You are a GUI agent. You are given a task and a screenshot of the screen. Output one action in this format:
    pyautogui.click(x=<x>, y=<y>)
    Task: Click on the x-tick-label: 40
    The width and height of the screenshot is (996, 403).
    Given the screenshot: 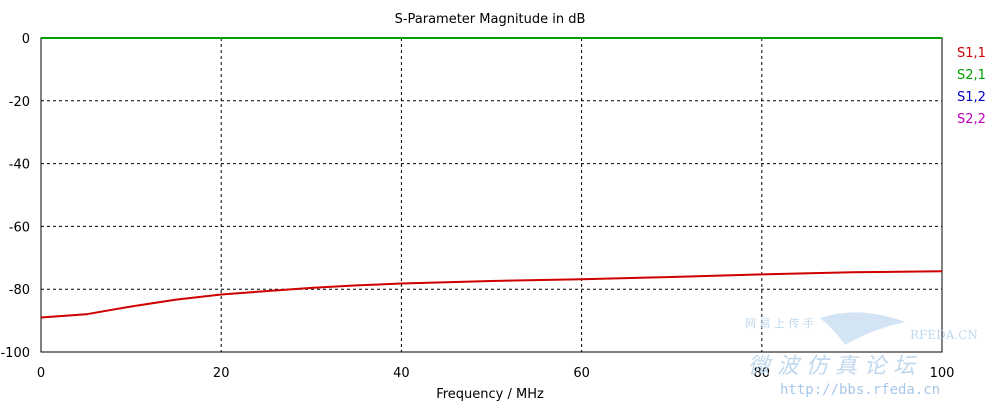 What is the action you would take?
    pyautogui.click(x=401, y=373)
    